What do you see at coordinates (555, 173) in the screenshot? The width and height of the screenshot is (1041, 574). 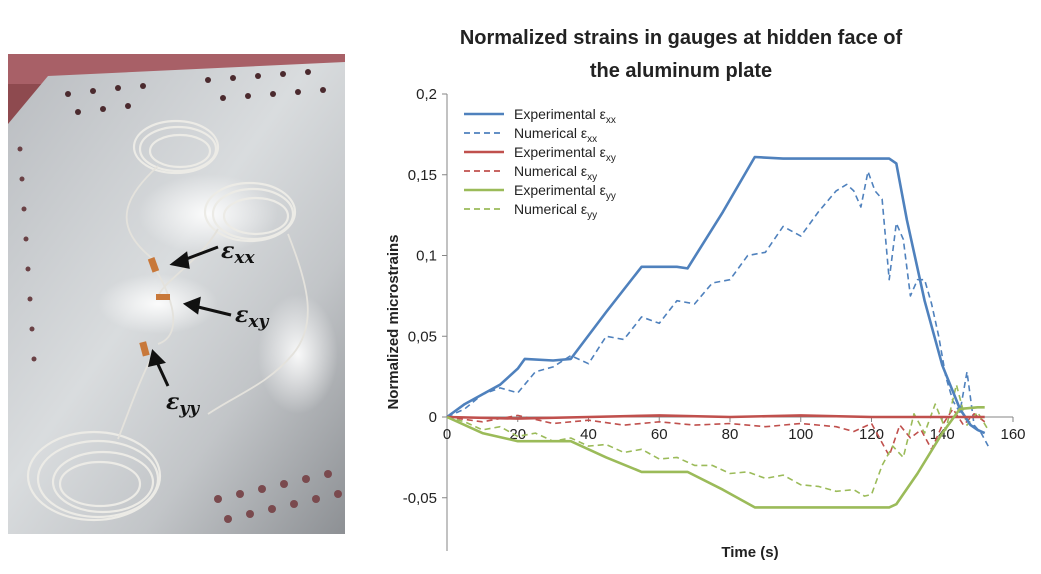 I see `legend-entry: Numerical εxy` at bounding box center [555, 173].